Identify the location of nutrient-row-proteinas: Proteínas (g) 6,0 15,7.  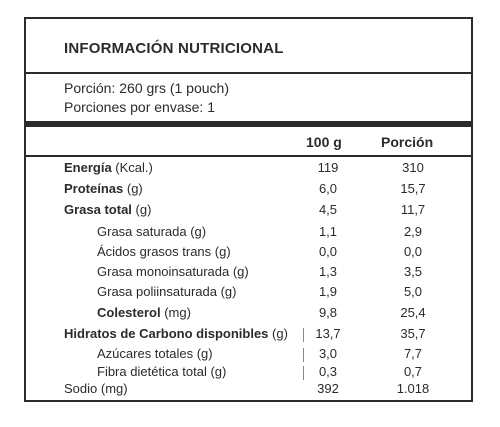
(250, 190).